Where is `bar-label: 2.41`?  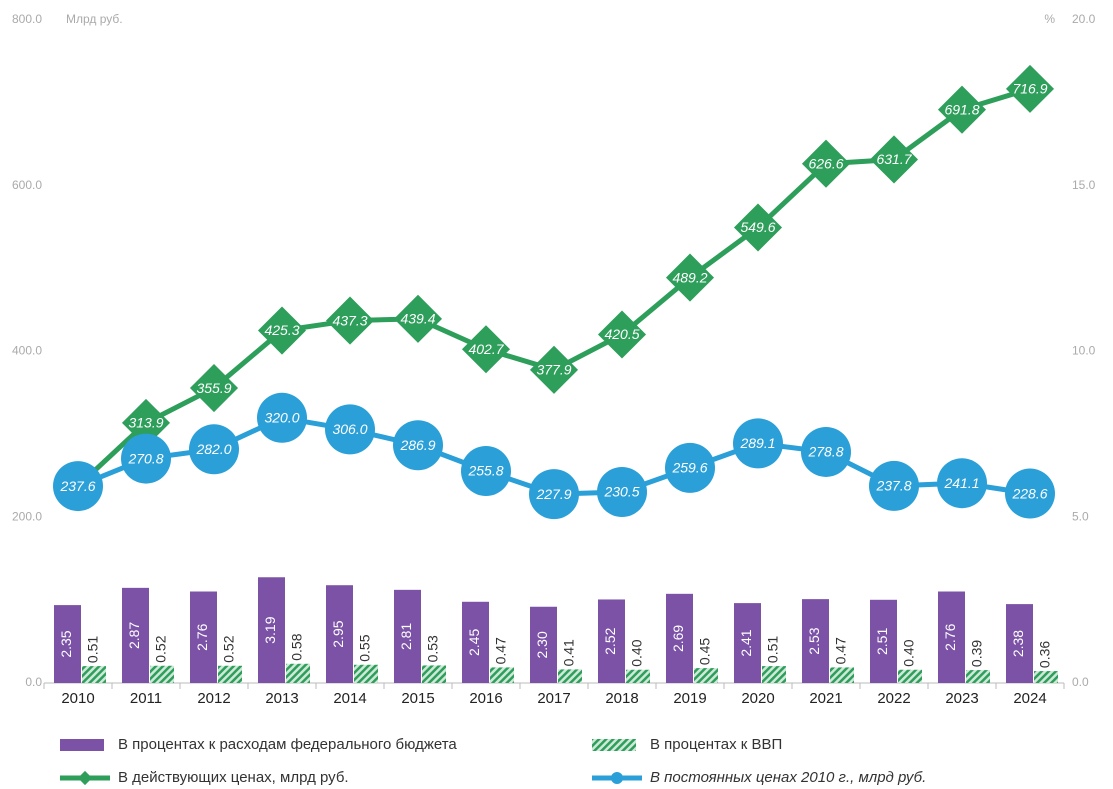
bar-label: 2.41 is located at coordinates (746, 642).